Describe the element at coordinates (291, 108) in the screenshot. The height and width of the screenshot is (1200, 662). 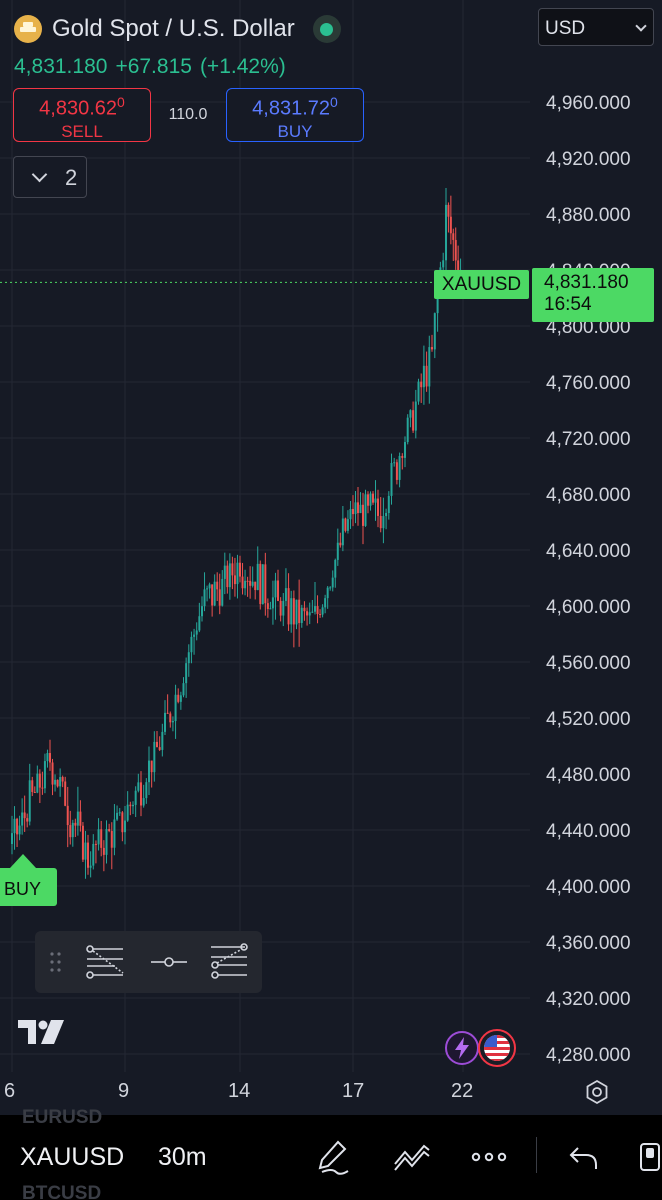
I see `buy-price: 4,831.72` at that location.